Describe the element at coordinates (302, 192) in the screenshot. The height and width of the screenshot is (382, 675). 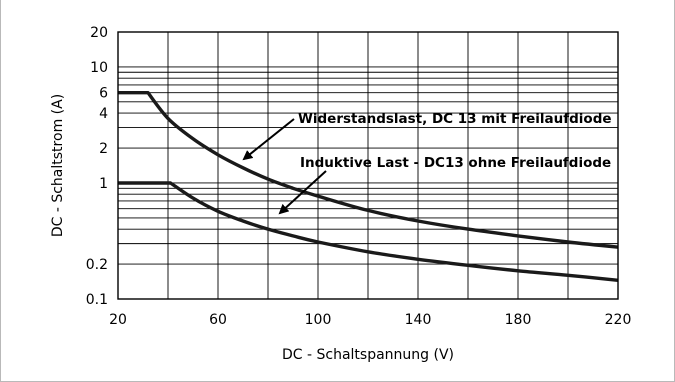
I see `annotation-arrow-inductive` at that location.